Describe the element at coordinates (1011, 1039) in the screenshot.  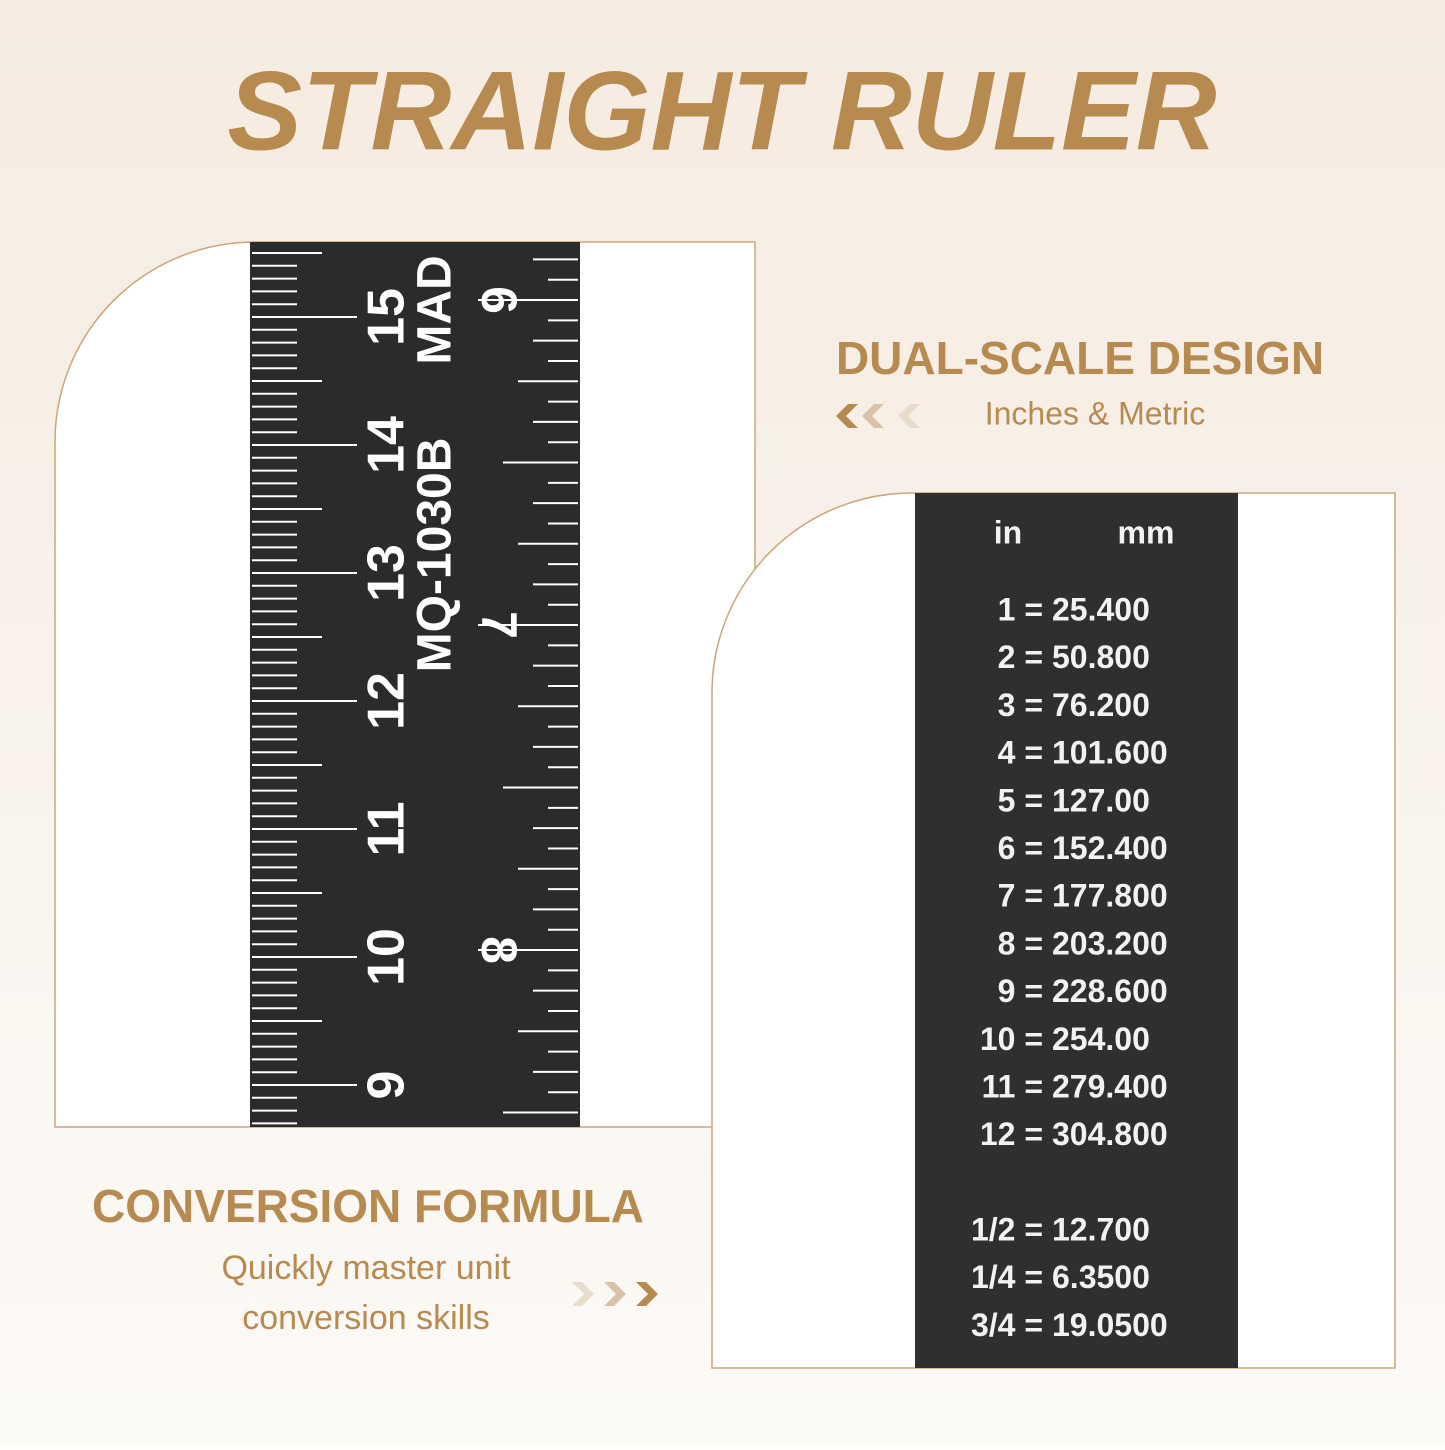
I see `table-cell: 10 =` at that location.